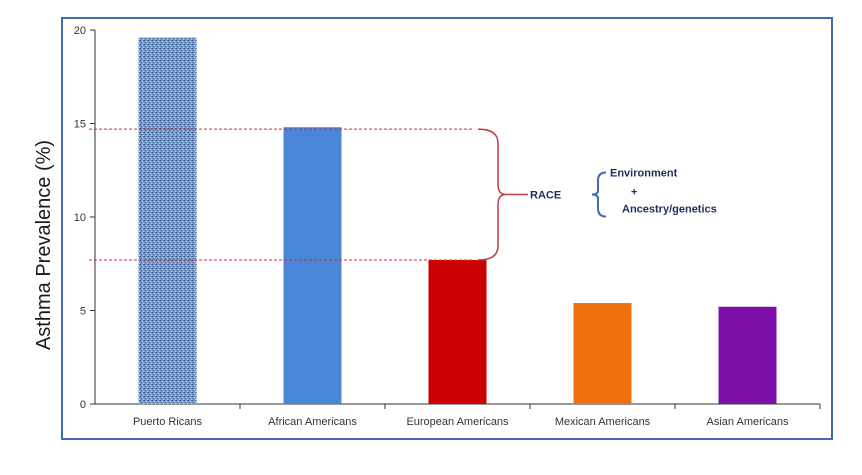 The width and height of the screenshot is (862, 475). I want to click on environment-brace, so click(599, 194).